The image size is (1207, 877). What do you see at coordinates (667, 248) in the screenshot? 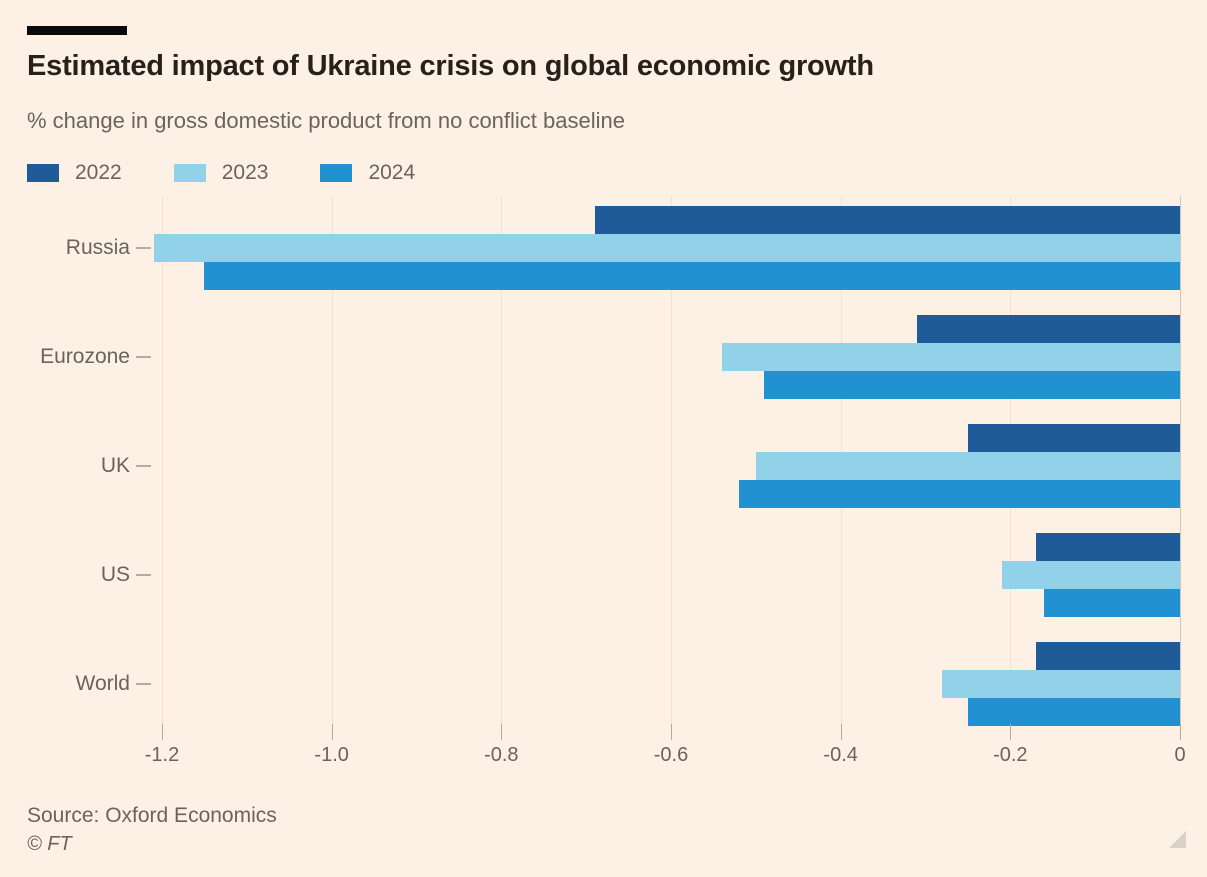
I see `bar-russia-2023` at bounding box center [667, 248].